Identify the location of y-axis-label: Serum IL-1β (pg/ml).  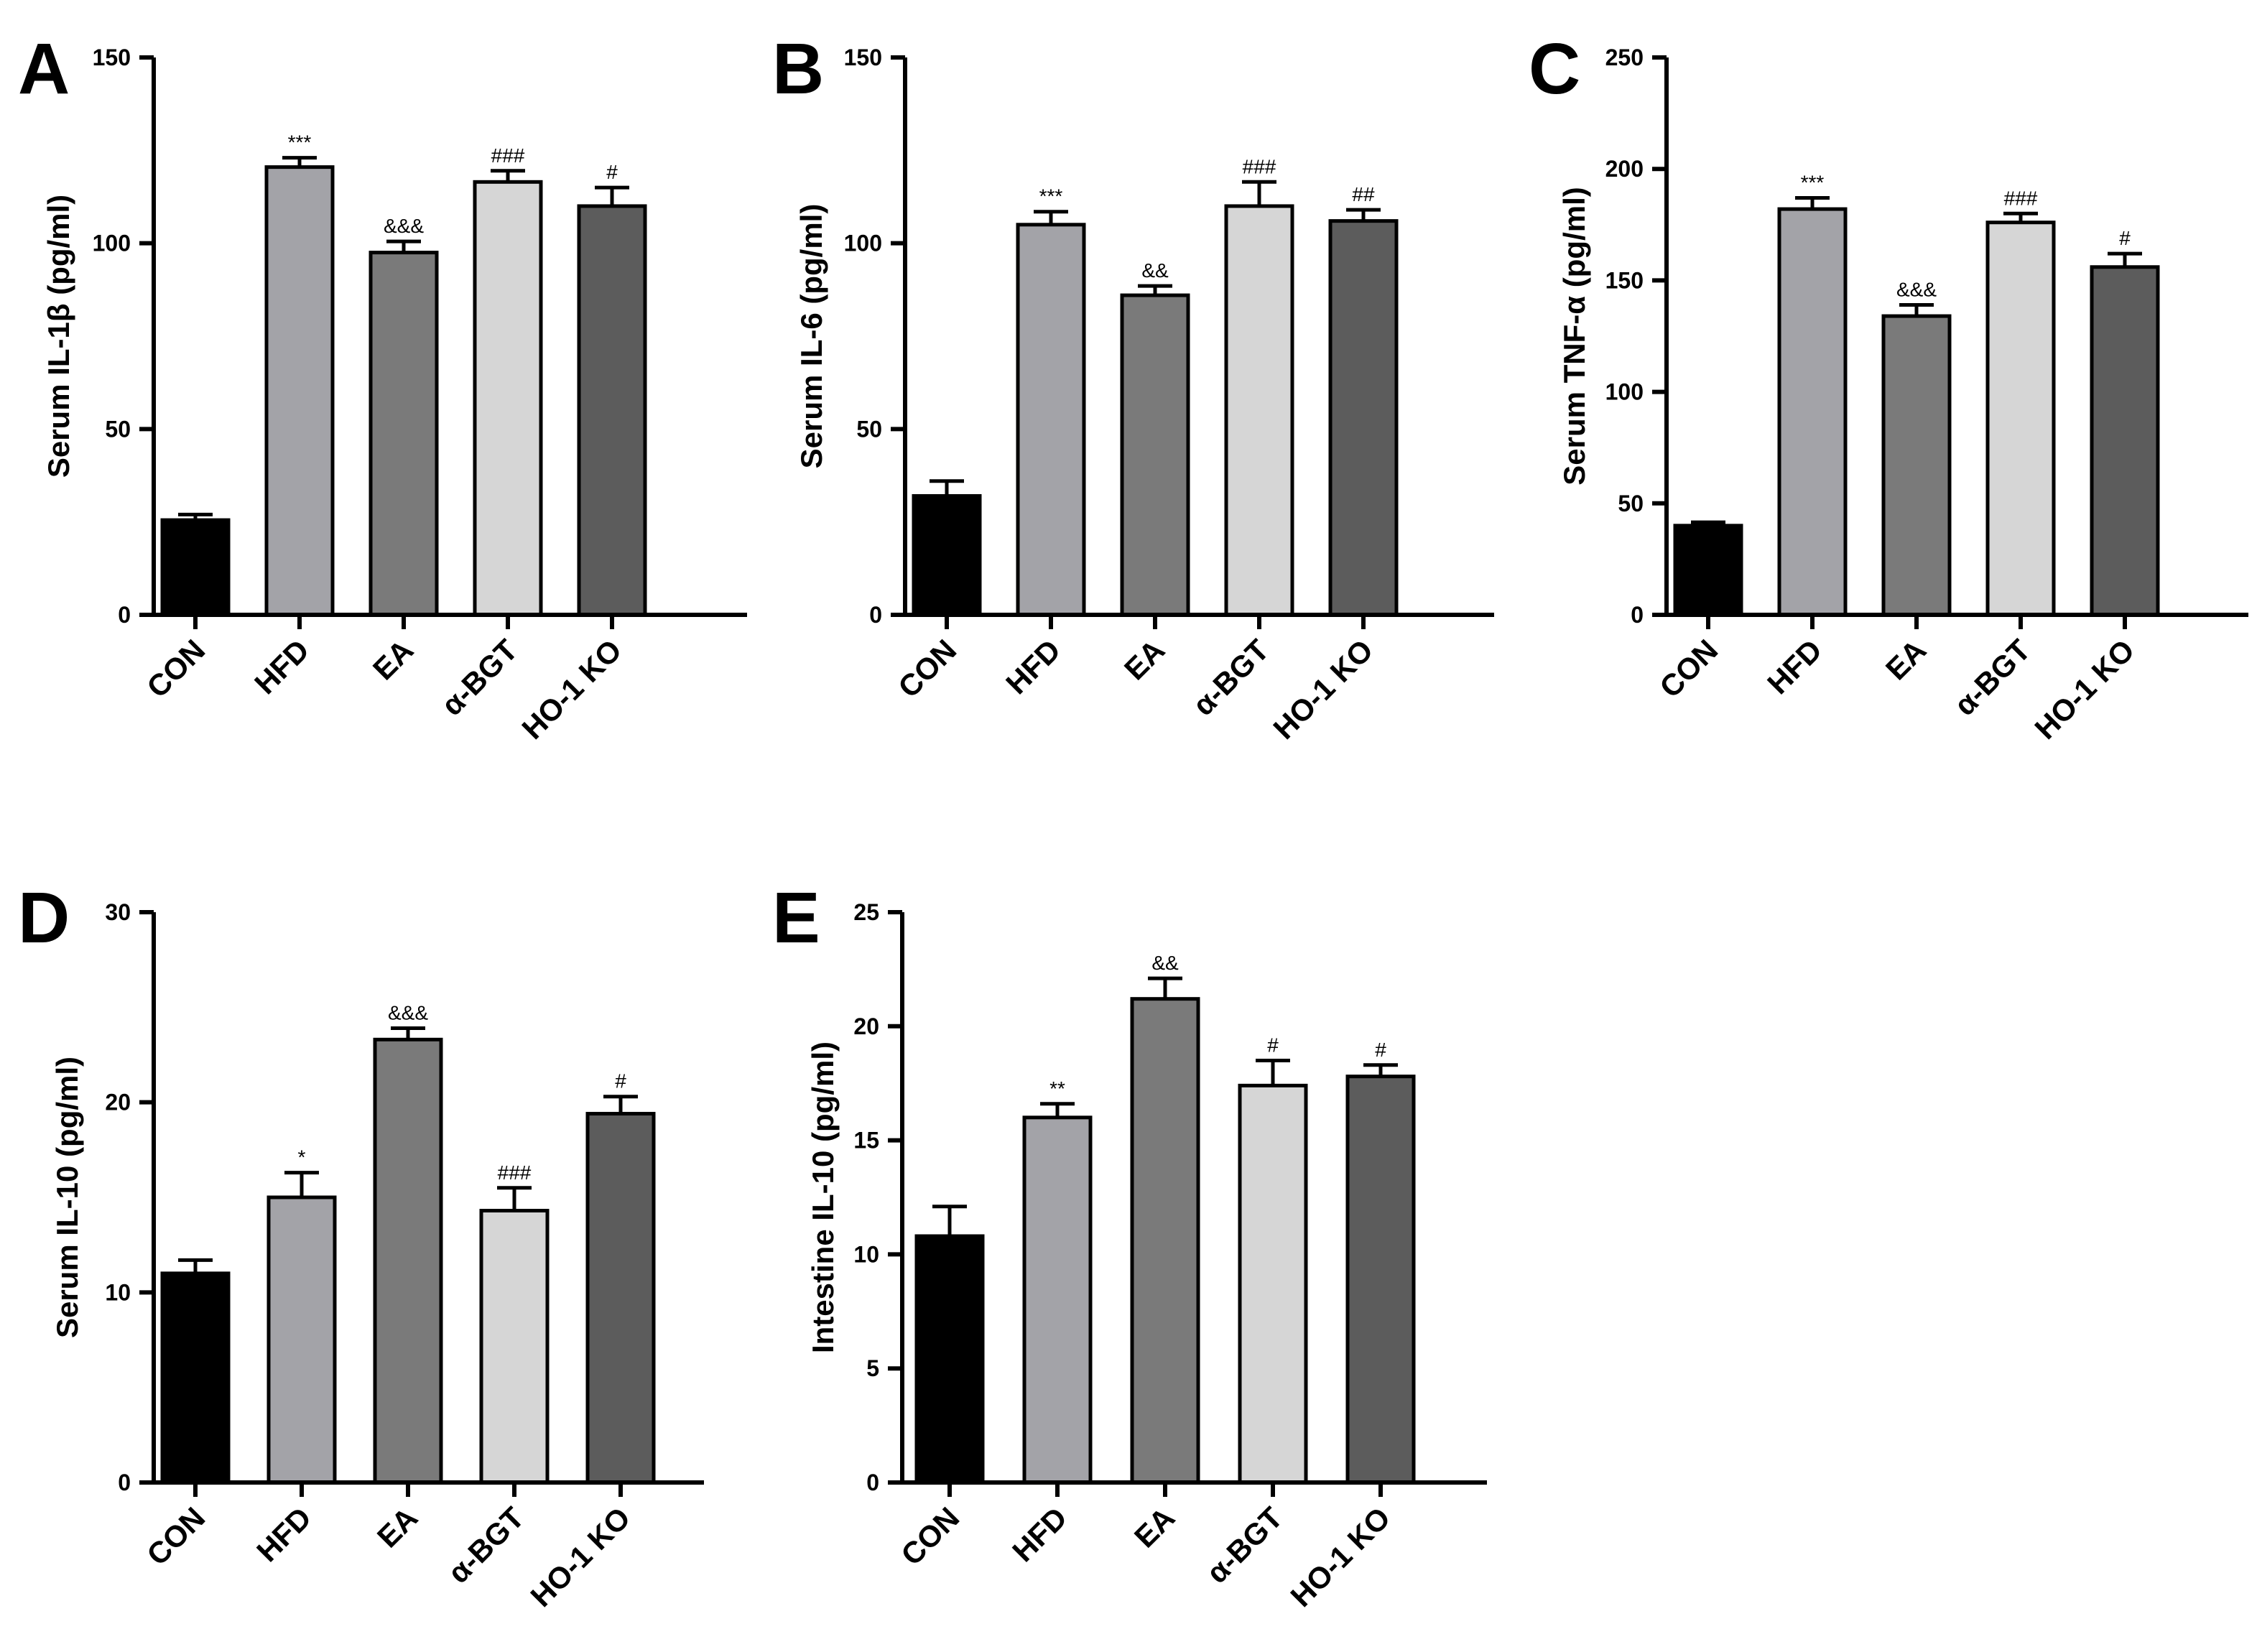
(58, 337).